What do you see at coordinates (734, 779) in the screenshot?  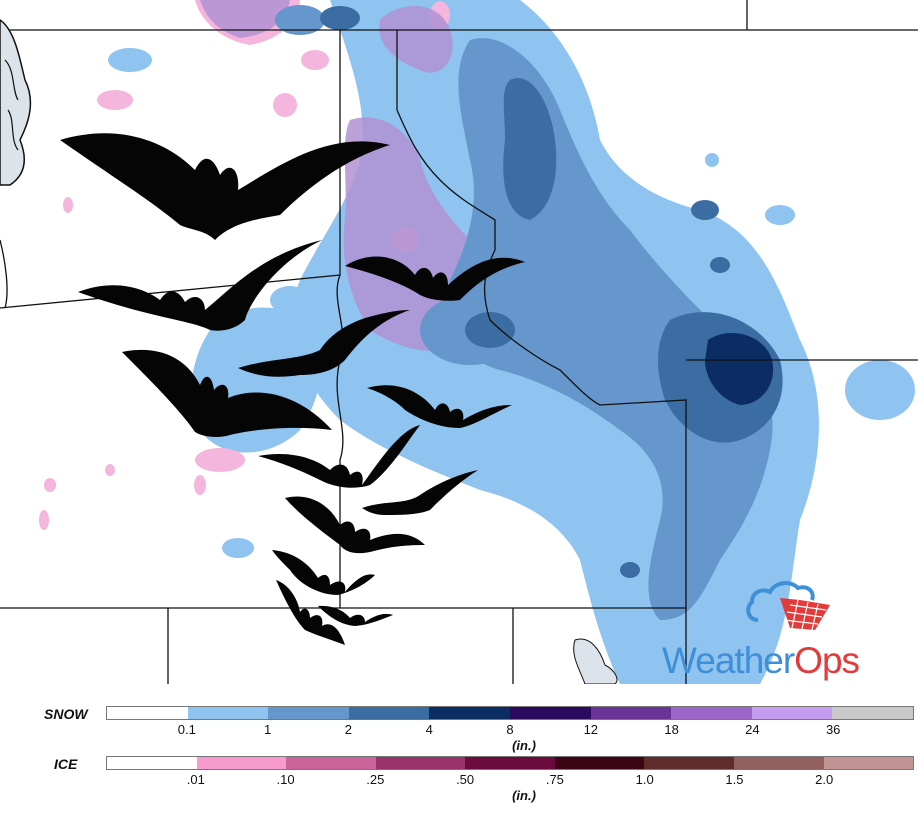 I see `ice-legend-tick: 1.5` at bounding box center [734, 779].